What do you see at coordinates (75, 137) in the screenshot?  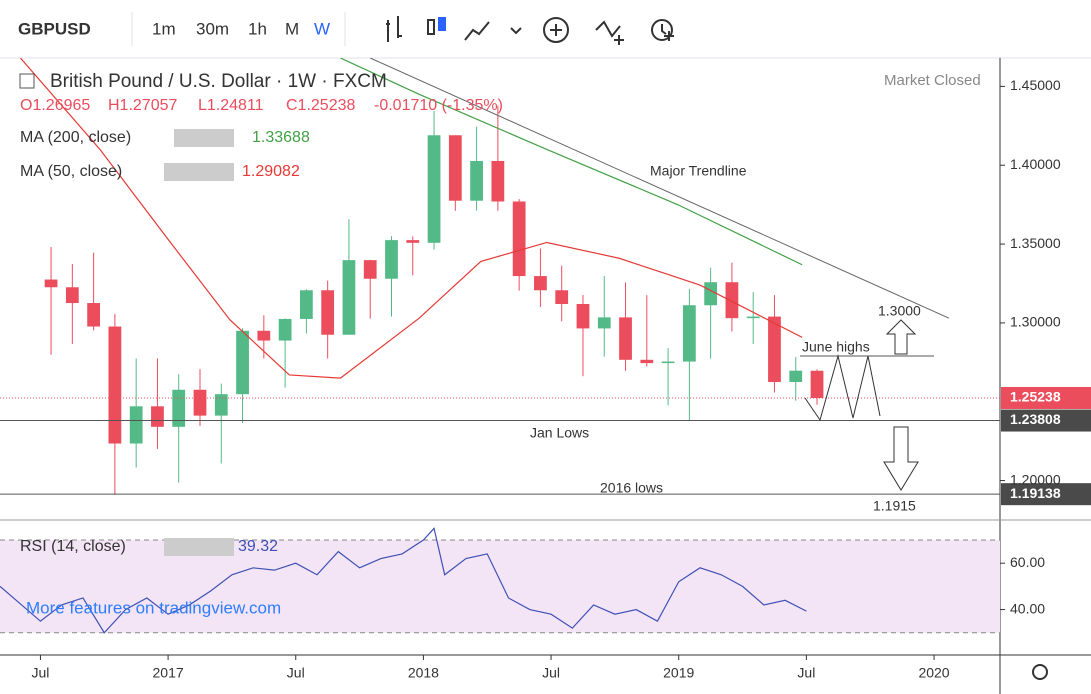 I see `ma200-legend: MA (200, close)` at bounding box center [75, 137].